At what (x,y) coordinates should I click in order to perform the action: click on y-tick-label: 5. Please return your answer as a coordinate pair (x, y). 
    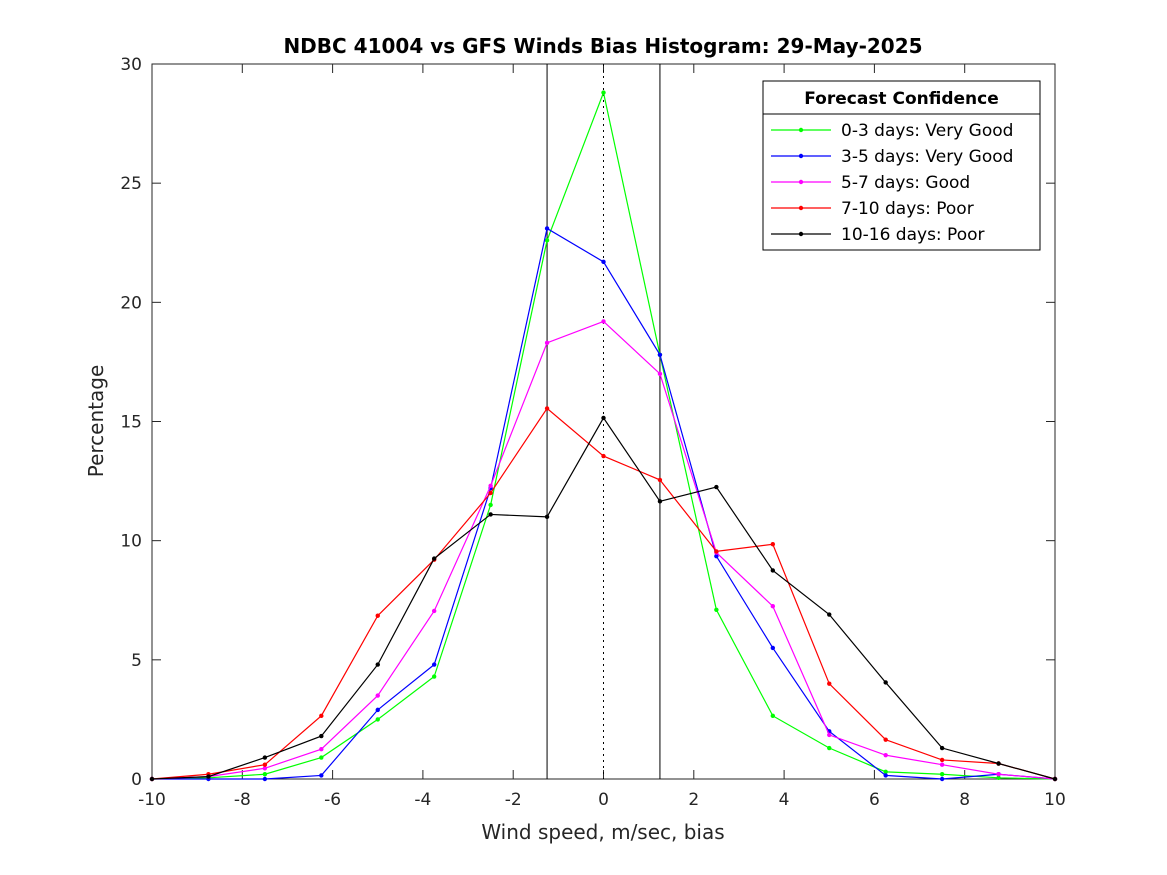
    Looking at the image, I should click on (136, 661).